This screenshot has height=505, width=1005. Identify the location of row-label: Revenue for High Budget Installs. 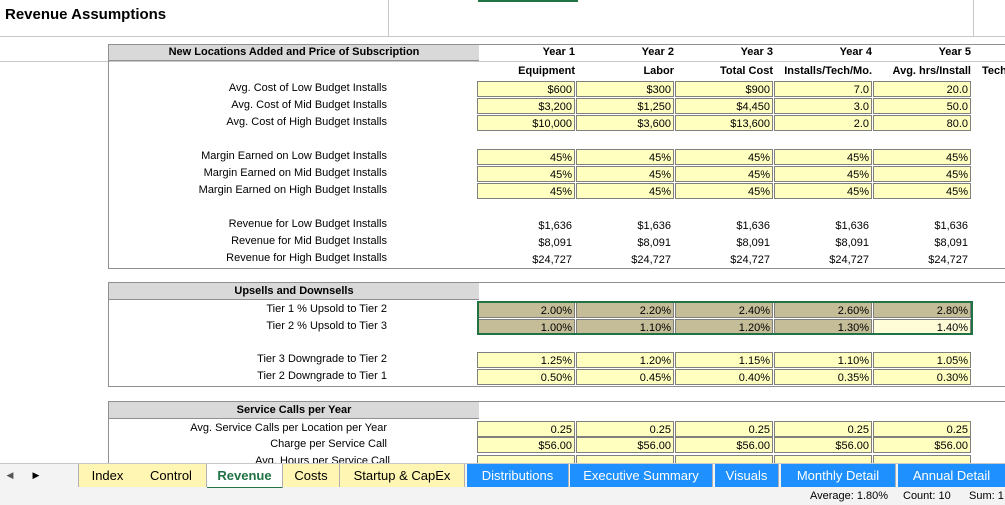
(306, 258).